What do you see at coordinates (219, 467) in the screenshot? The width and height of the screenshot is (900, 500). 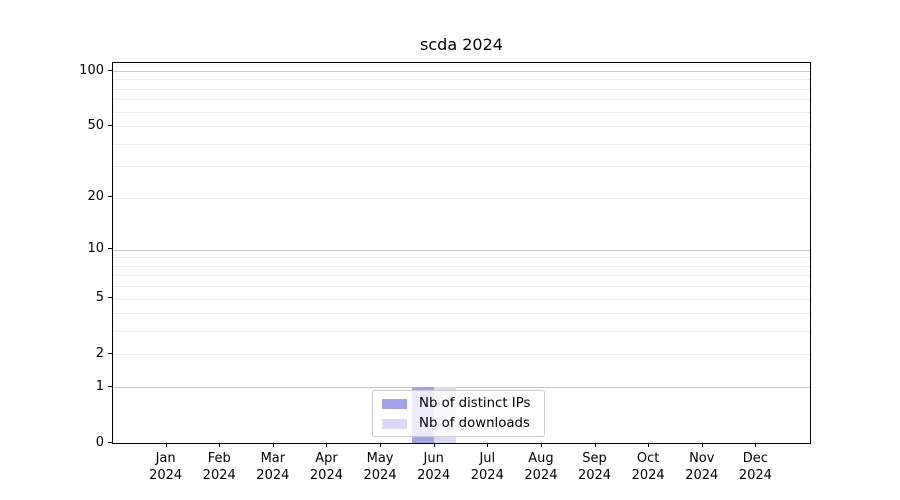 I see `x-tick-label-feb: Feb 2024` at bounding box center [219, 467].